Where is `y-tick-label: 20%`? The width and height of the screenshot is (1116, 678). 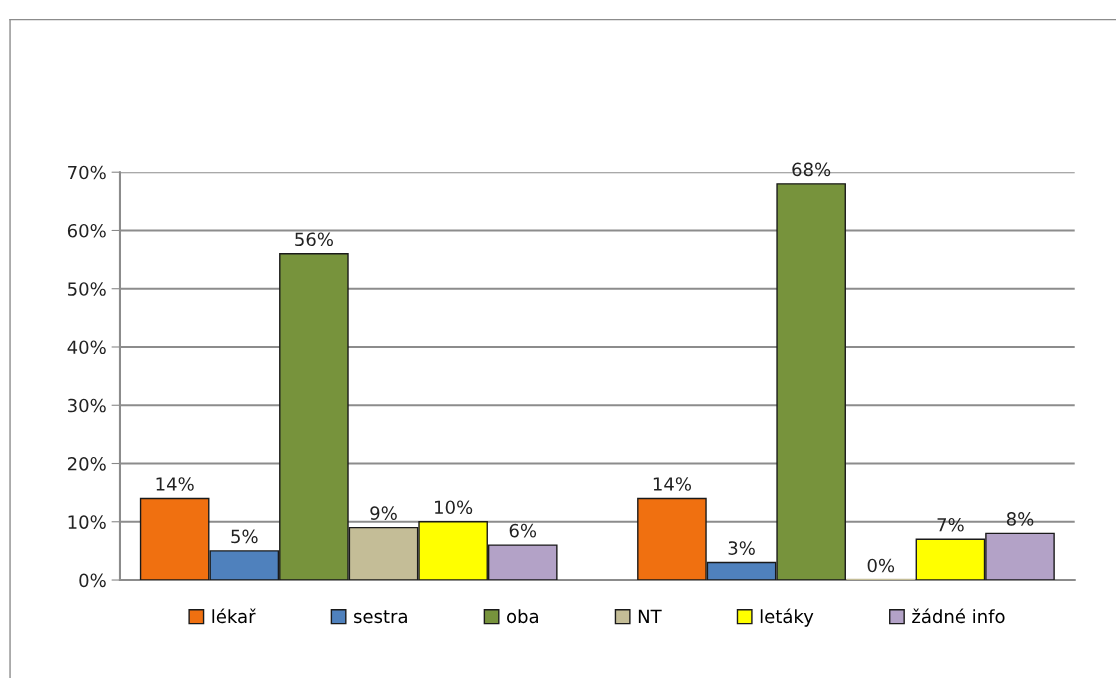
y-tick-label: 20% is located at coordinates (86, 463).